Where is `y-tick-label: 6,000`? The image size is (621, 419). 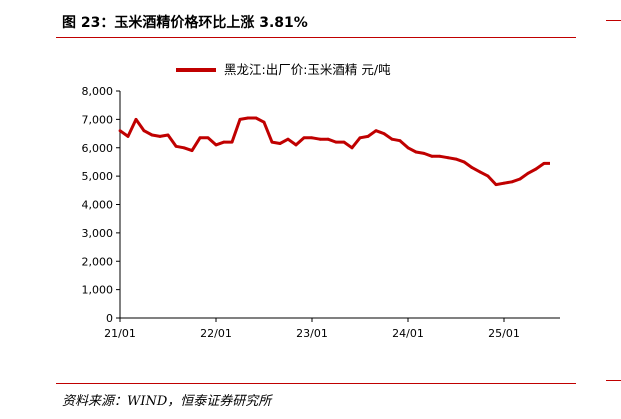 y-tick-label: 6,000 is located at coordinates (98, 148).